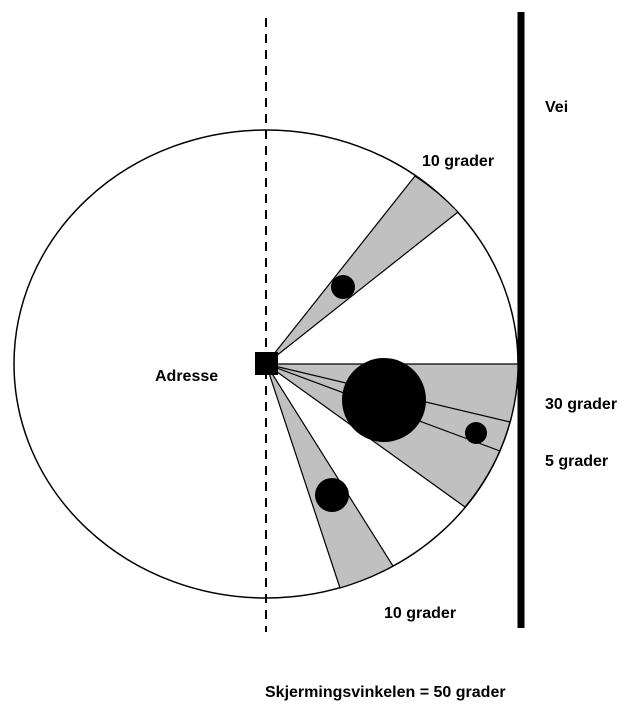 Image resolution: width=638 pixels, height=704 pixels. I want to click on wedge-bottom, so click(329, 476).